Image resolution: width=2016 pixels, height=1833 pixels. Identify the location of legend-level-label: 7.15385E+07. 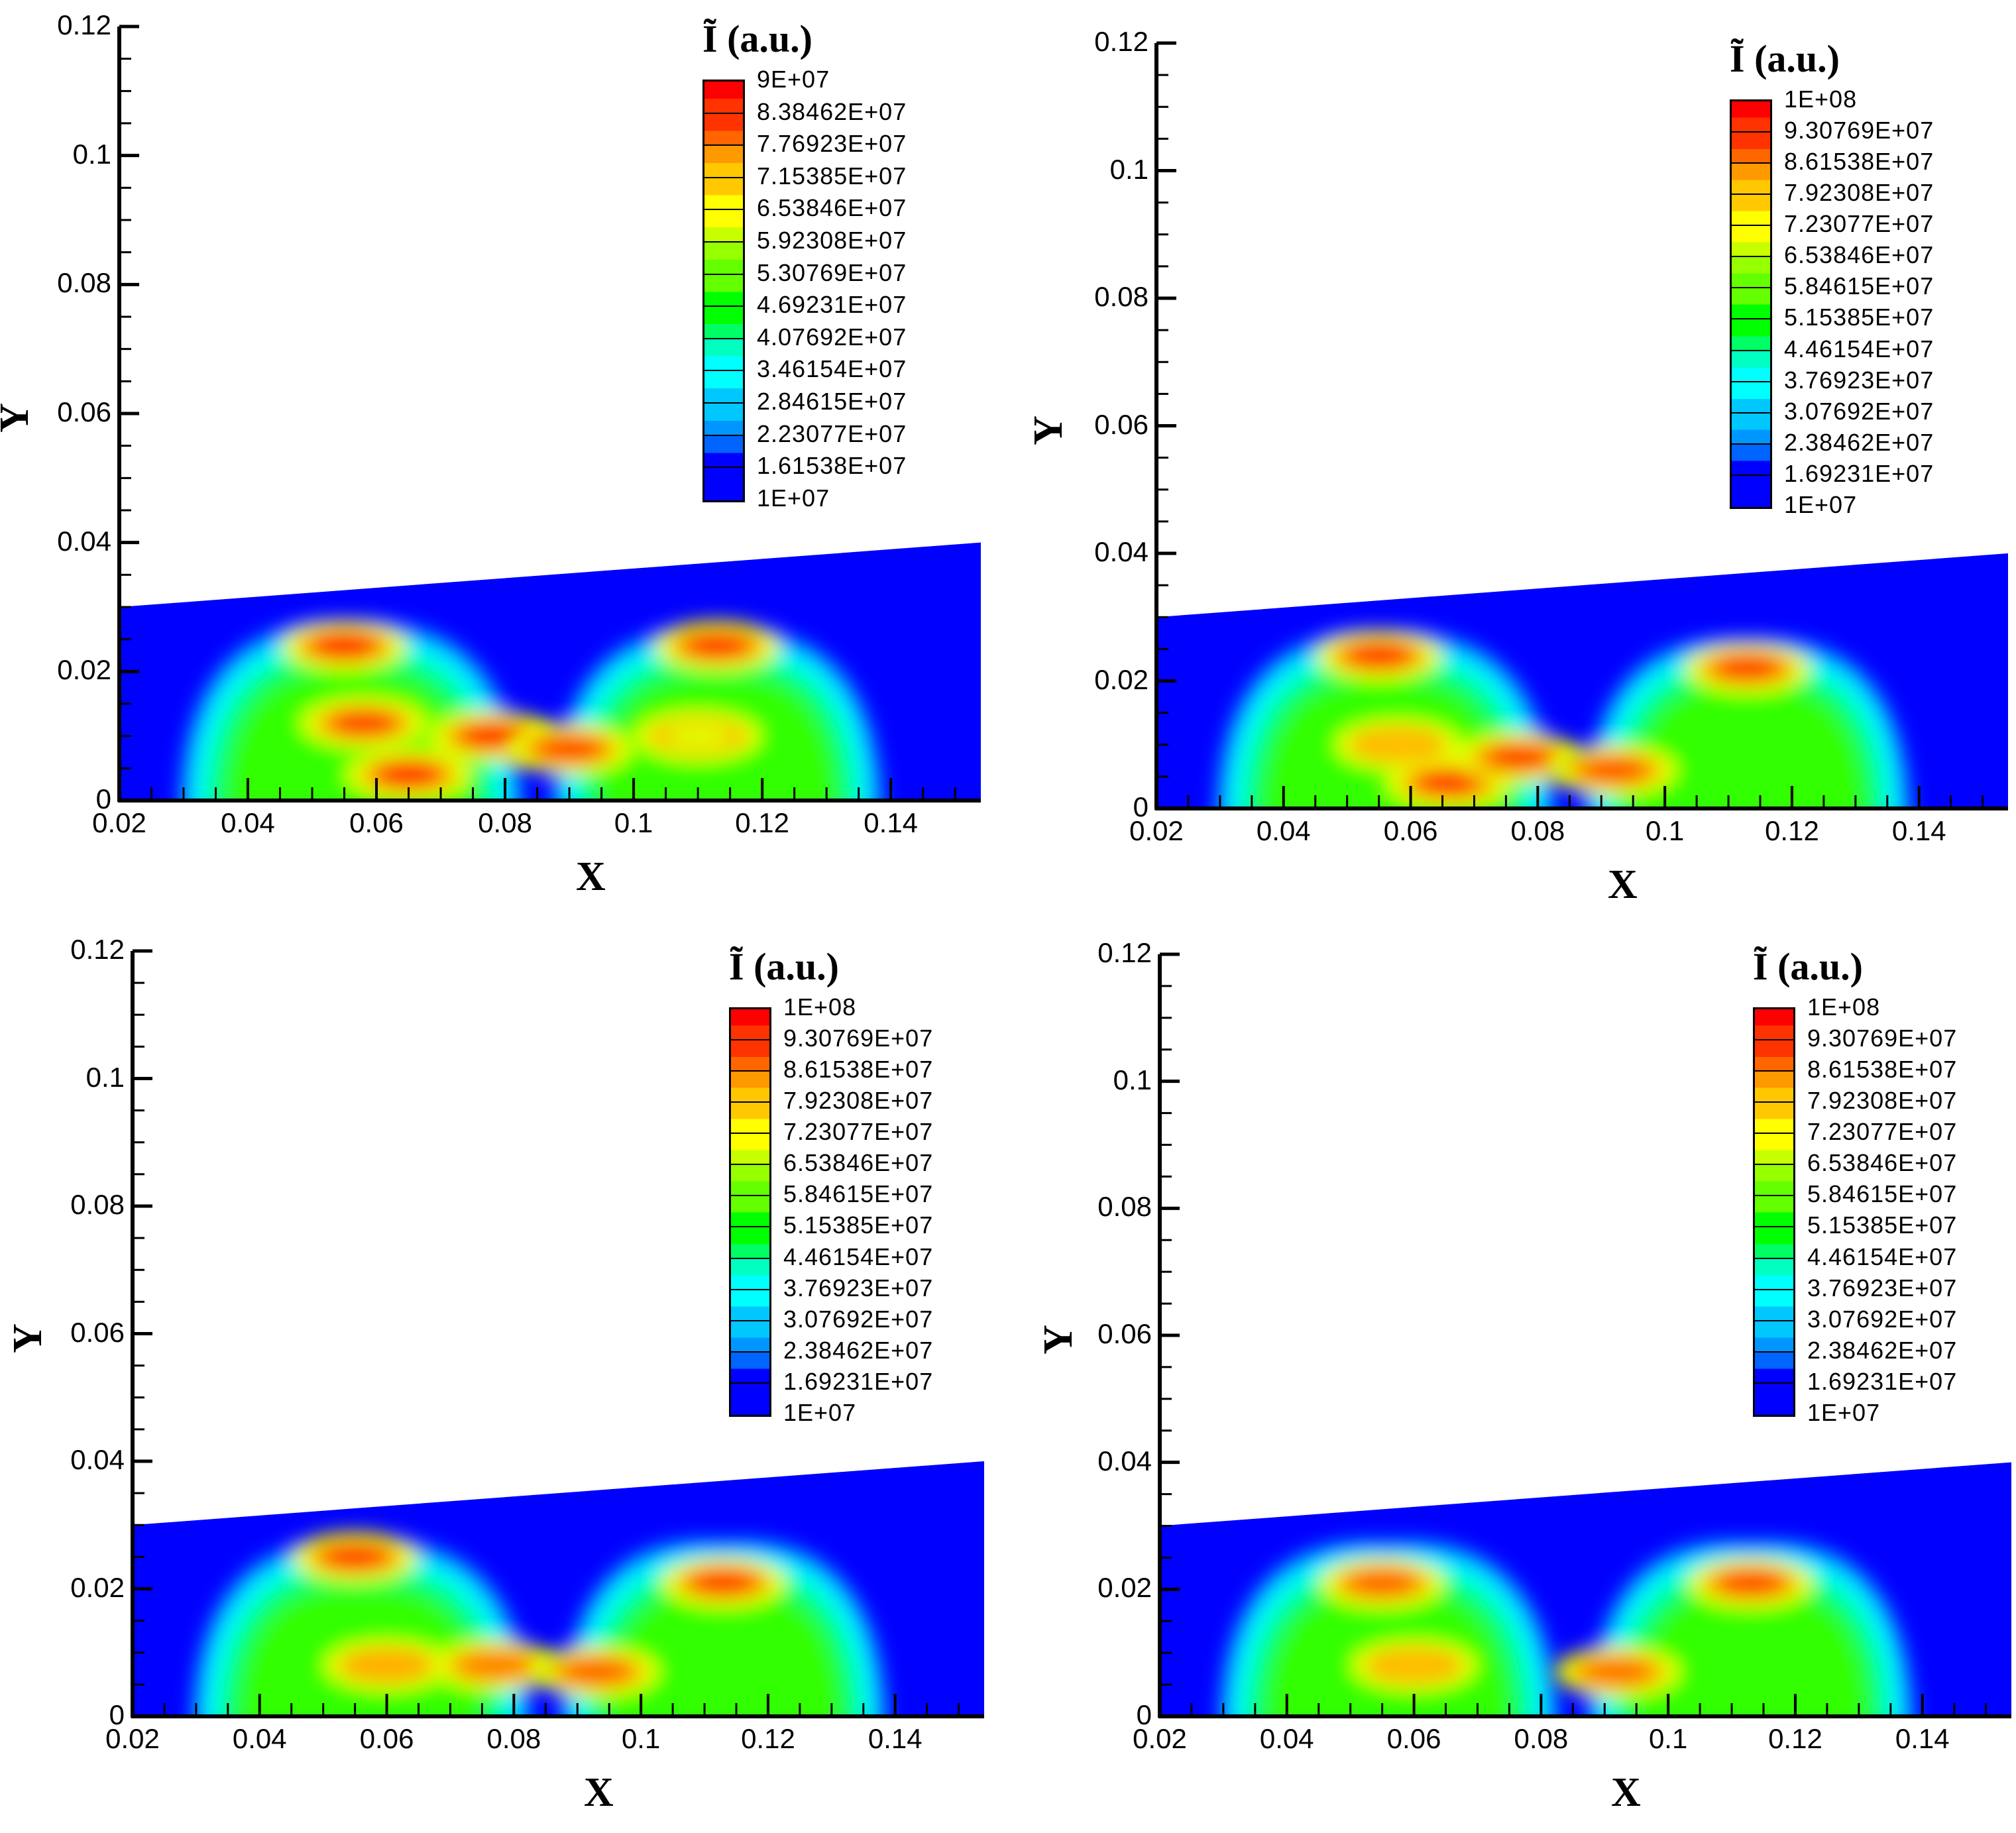
(832, 176).